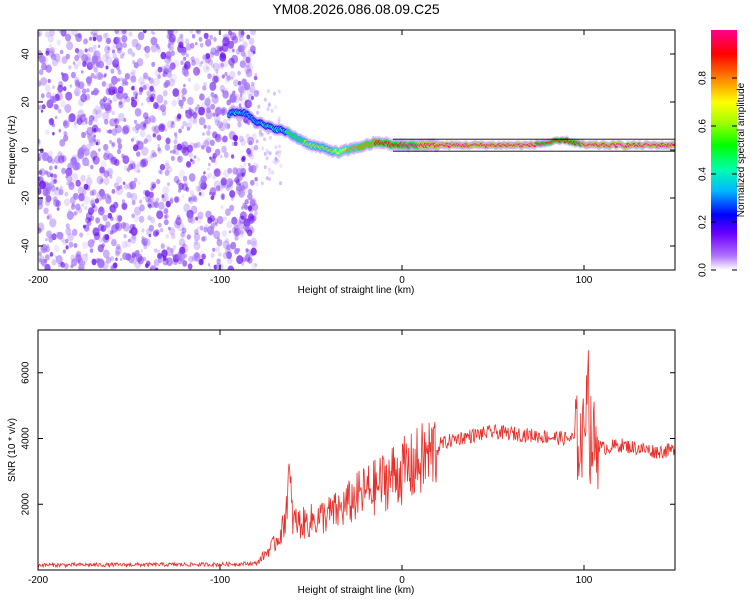 The width and height of the screenshot is (750, 600). What do you see at coordinates (12, 450) in the screenshot?
I see `snr-y-label: SNR (10 * v/v)` at bounding box center [12, 450].